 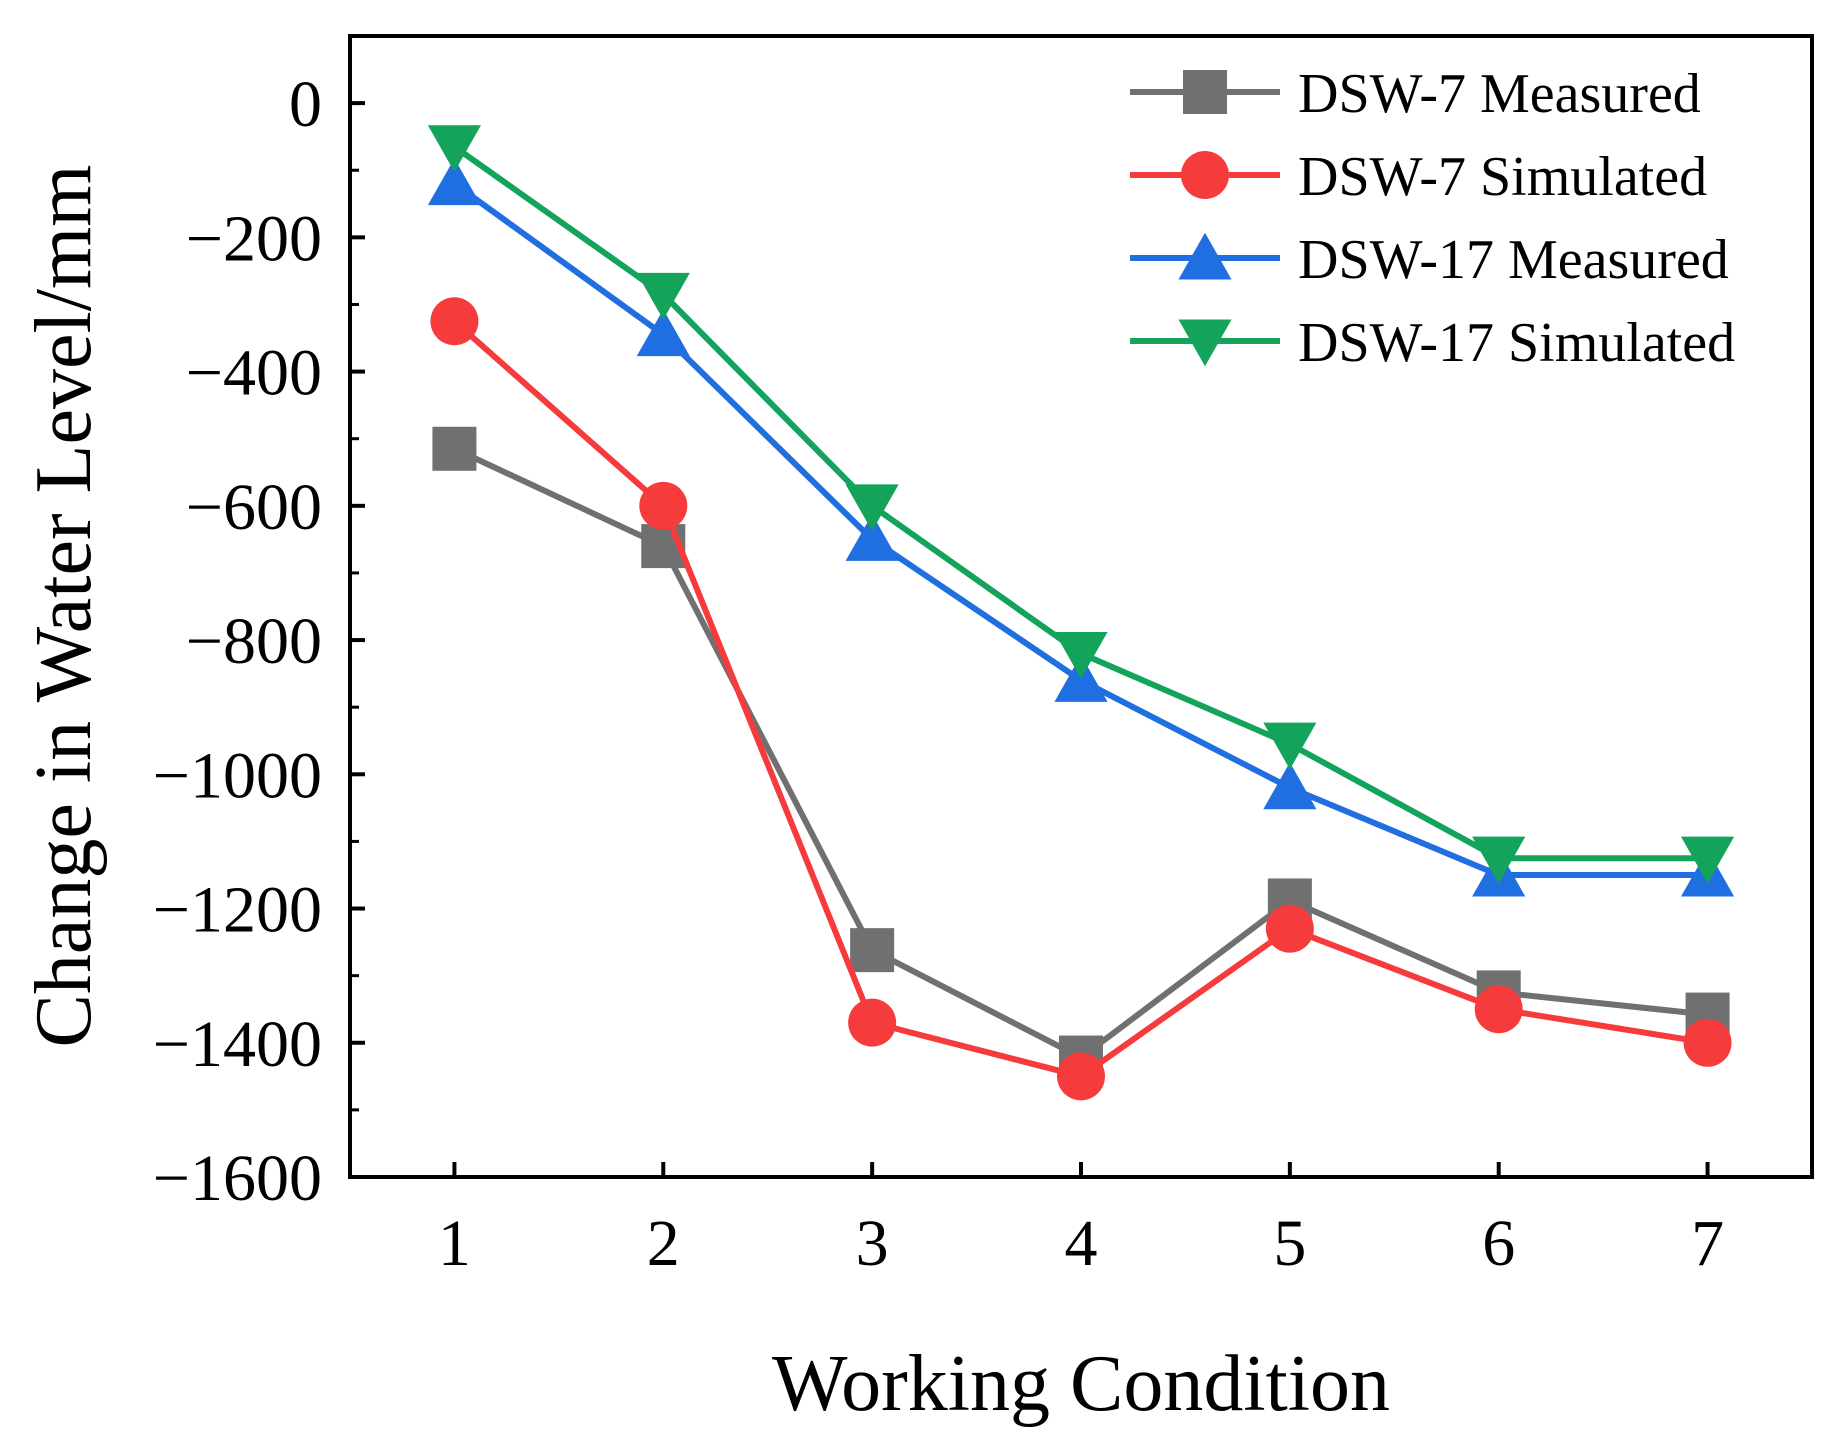 I want to click on y-tick-label: −800, so click(x=254, y=641).